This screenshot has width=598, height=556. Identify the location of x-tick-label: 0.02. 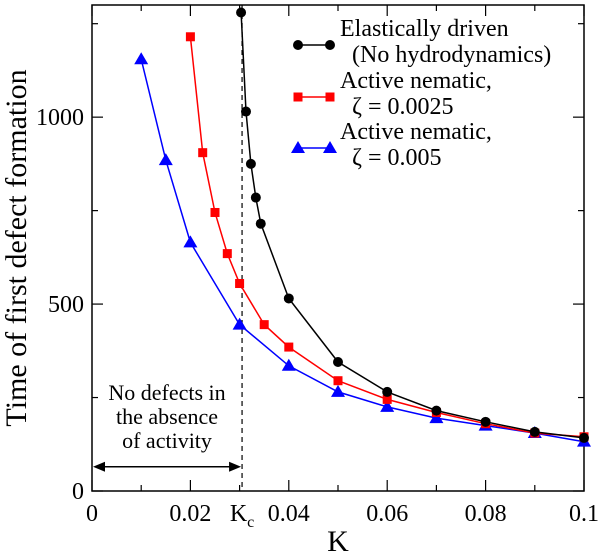
(190, 514).